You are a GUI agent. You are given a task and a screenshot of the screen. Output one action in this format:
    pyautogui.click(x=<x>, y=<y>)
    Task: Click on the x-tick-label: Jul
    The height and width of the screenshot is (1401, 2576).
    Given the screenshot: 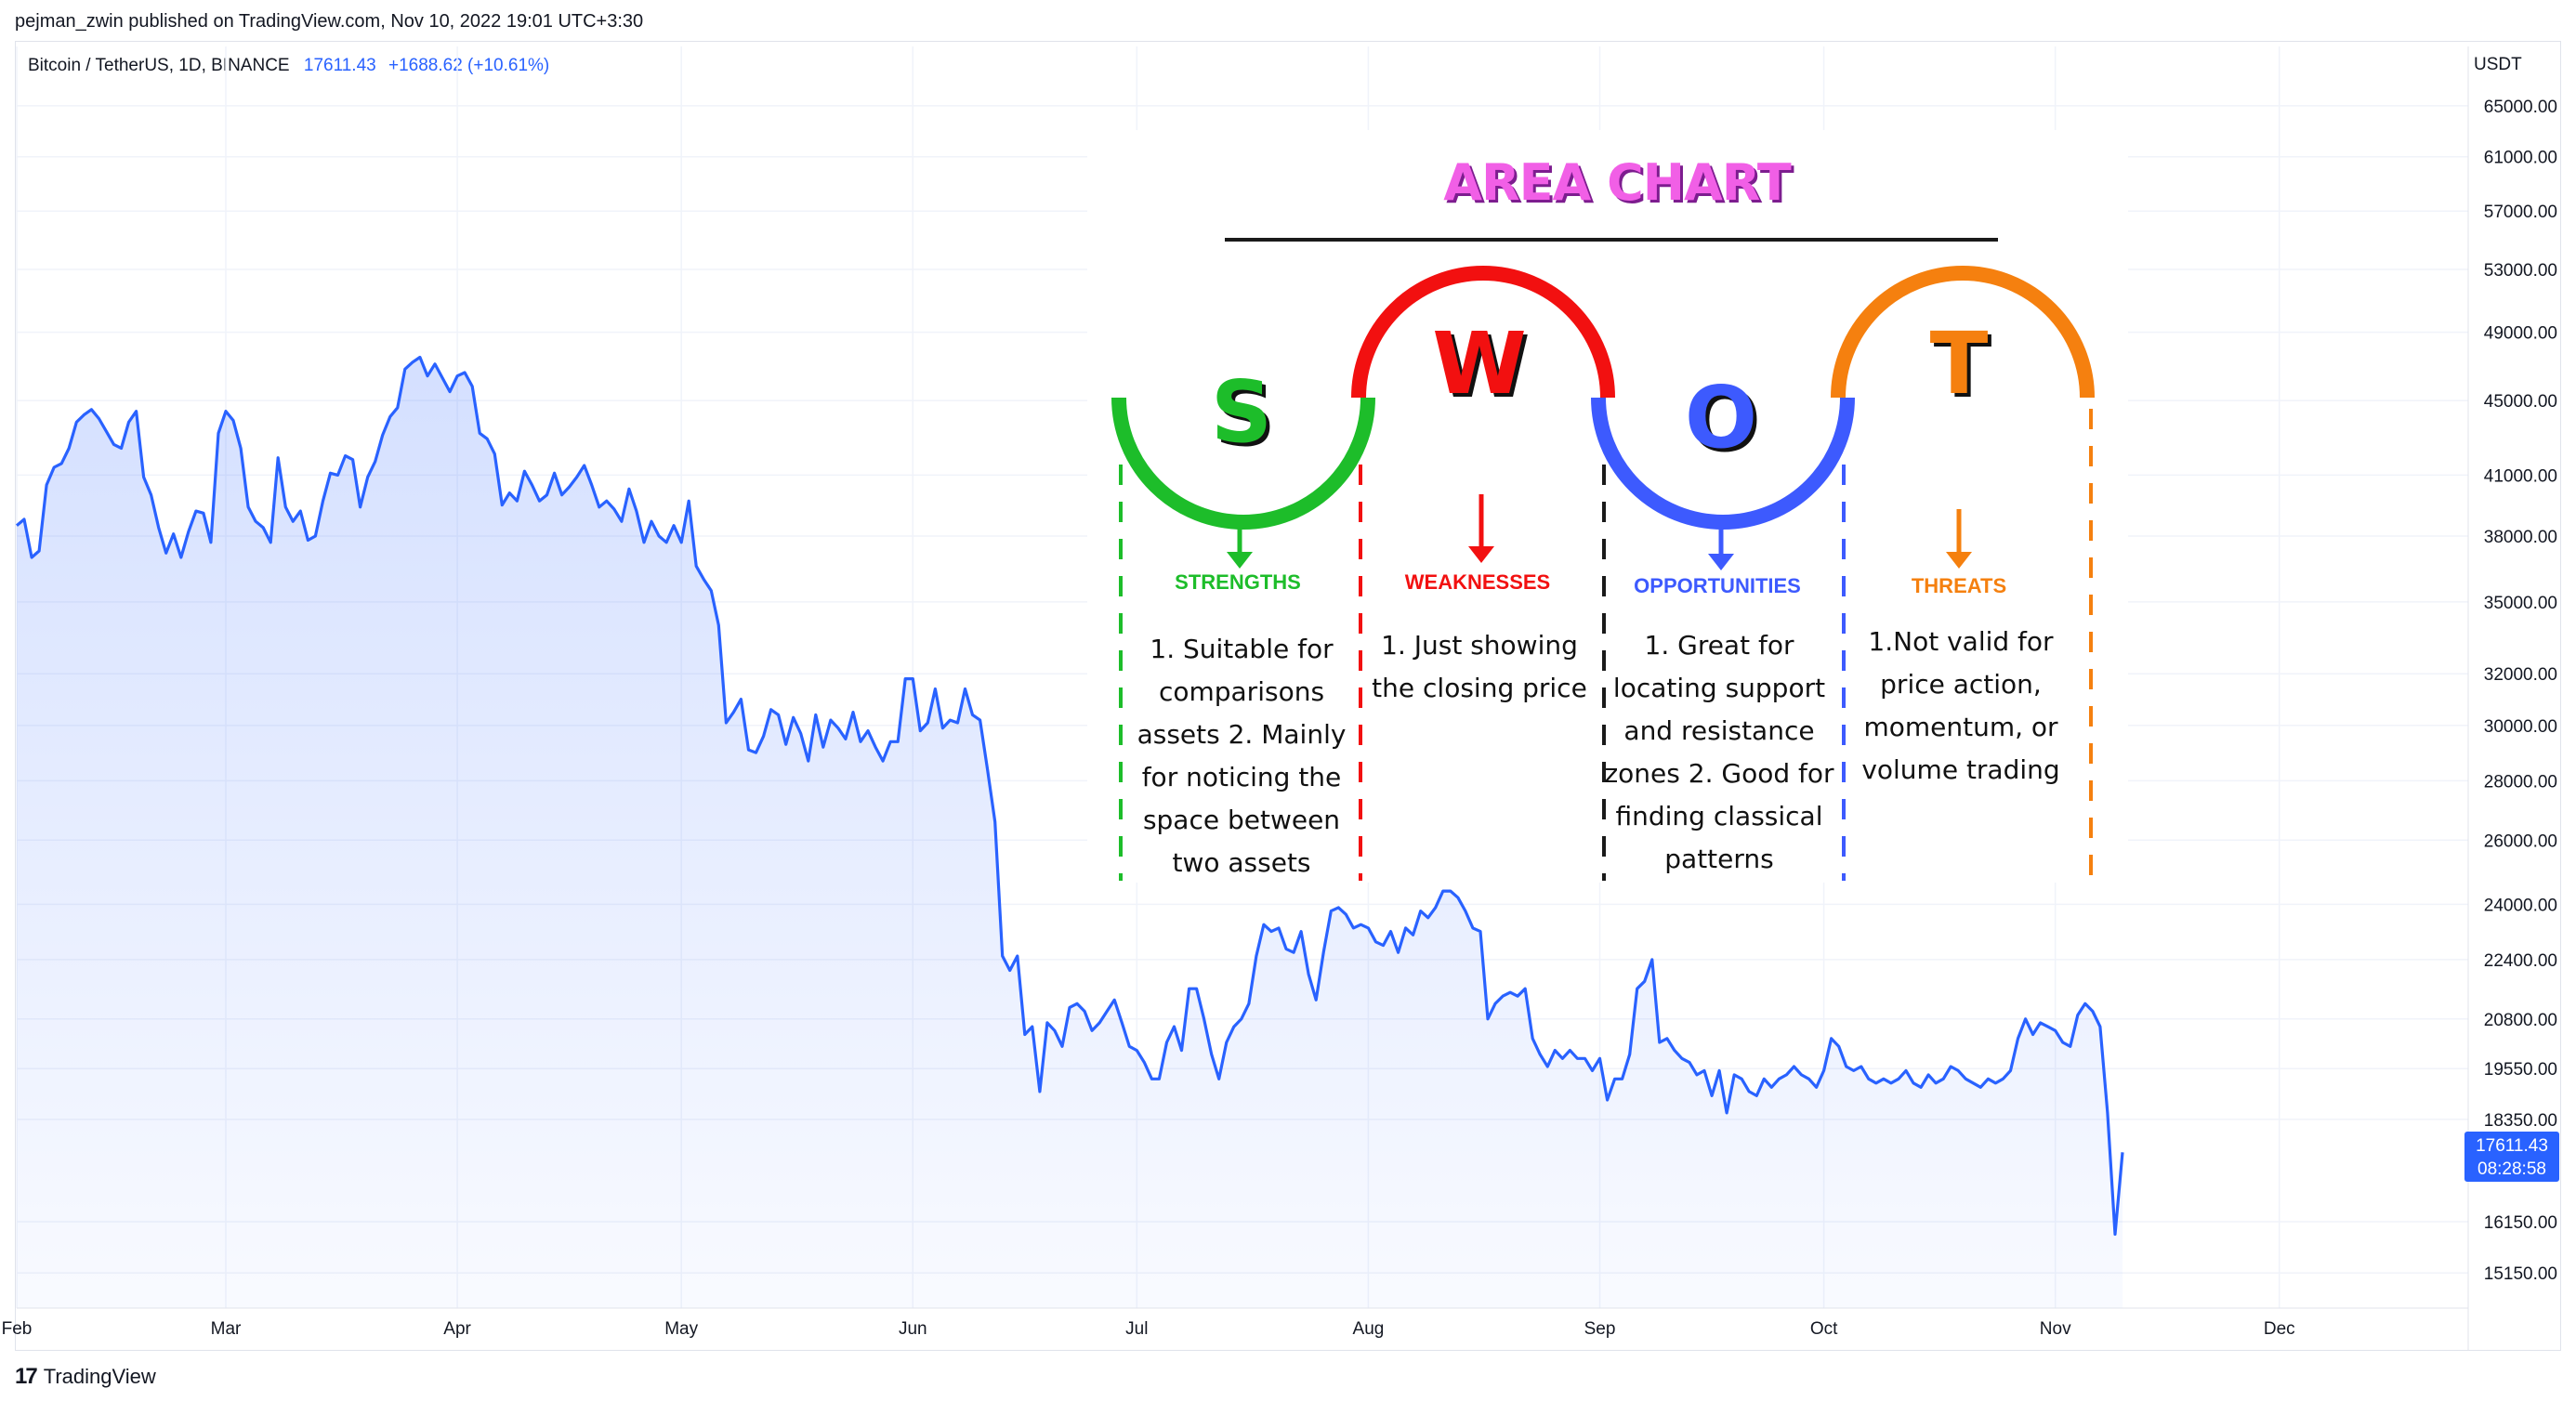 What is the action you would take?
    pyautogui.click(x=1136, y=1329)
    